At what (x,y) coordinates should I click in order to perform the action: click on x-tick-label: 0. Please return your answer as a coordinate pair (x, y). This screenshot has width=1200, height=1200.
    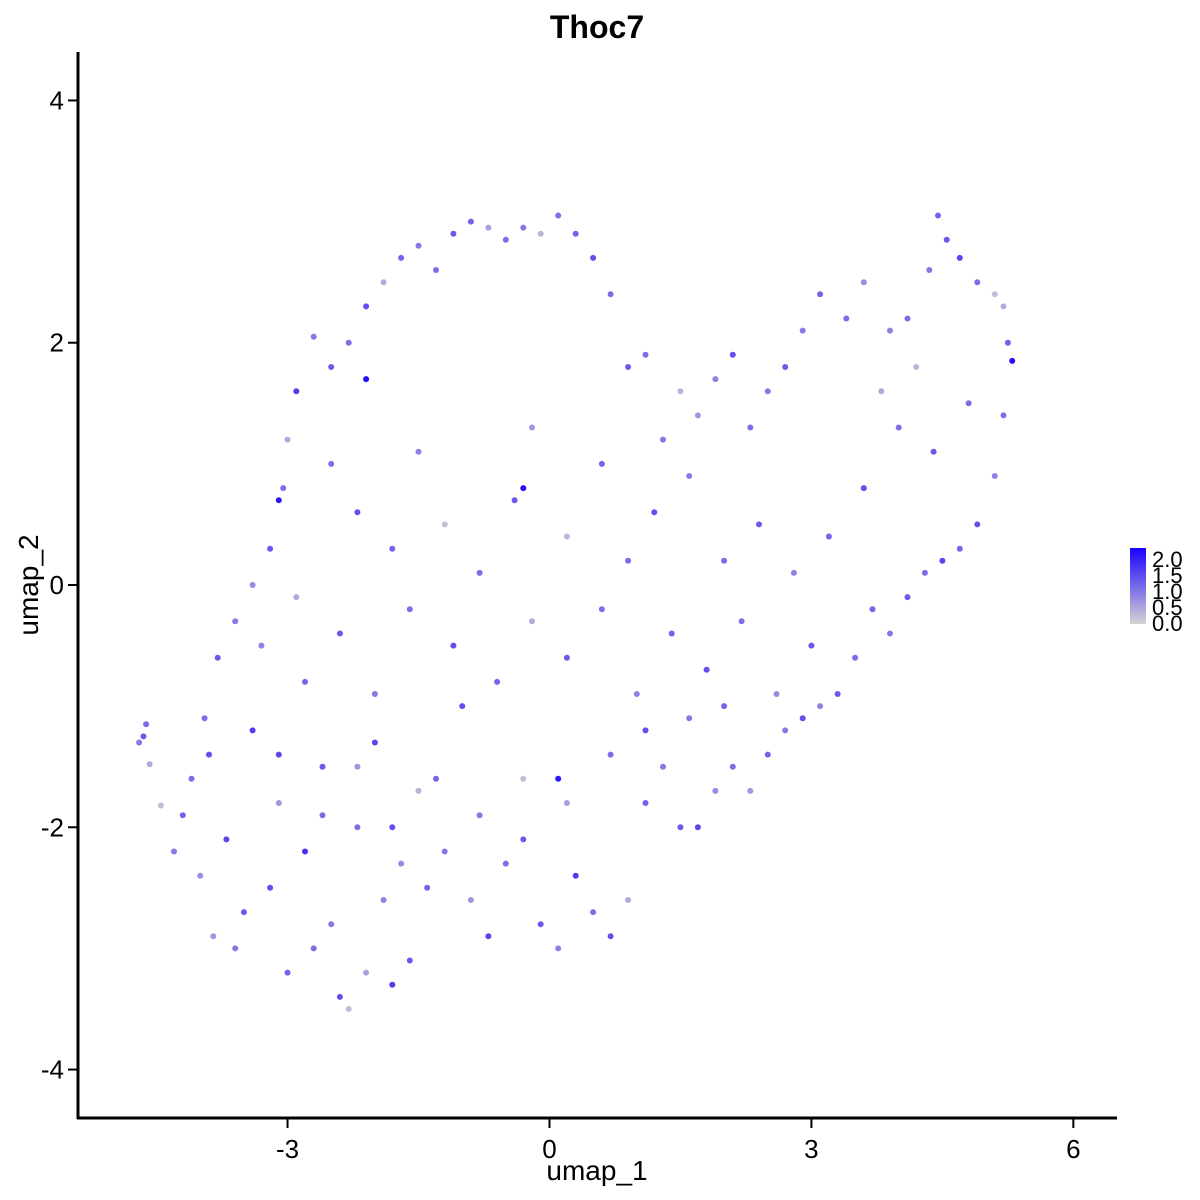
    Looking at the image, I should click on (549, 1149).